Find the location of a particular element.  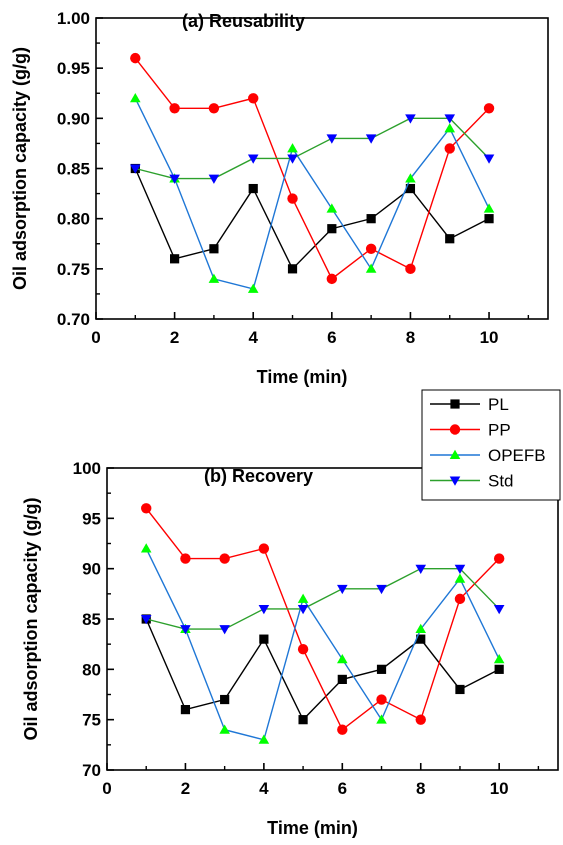

legend: PL PP OPEFB Std is located at coordinates (491, 445).